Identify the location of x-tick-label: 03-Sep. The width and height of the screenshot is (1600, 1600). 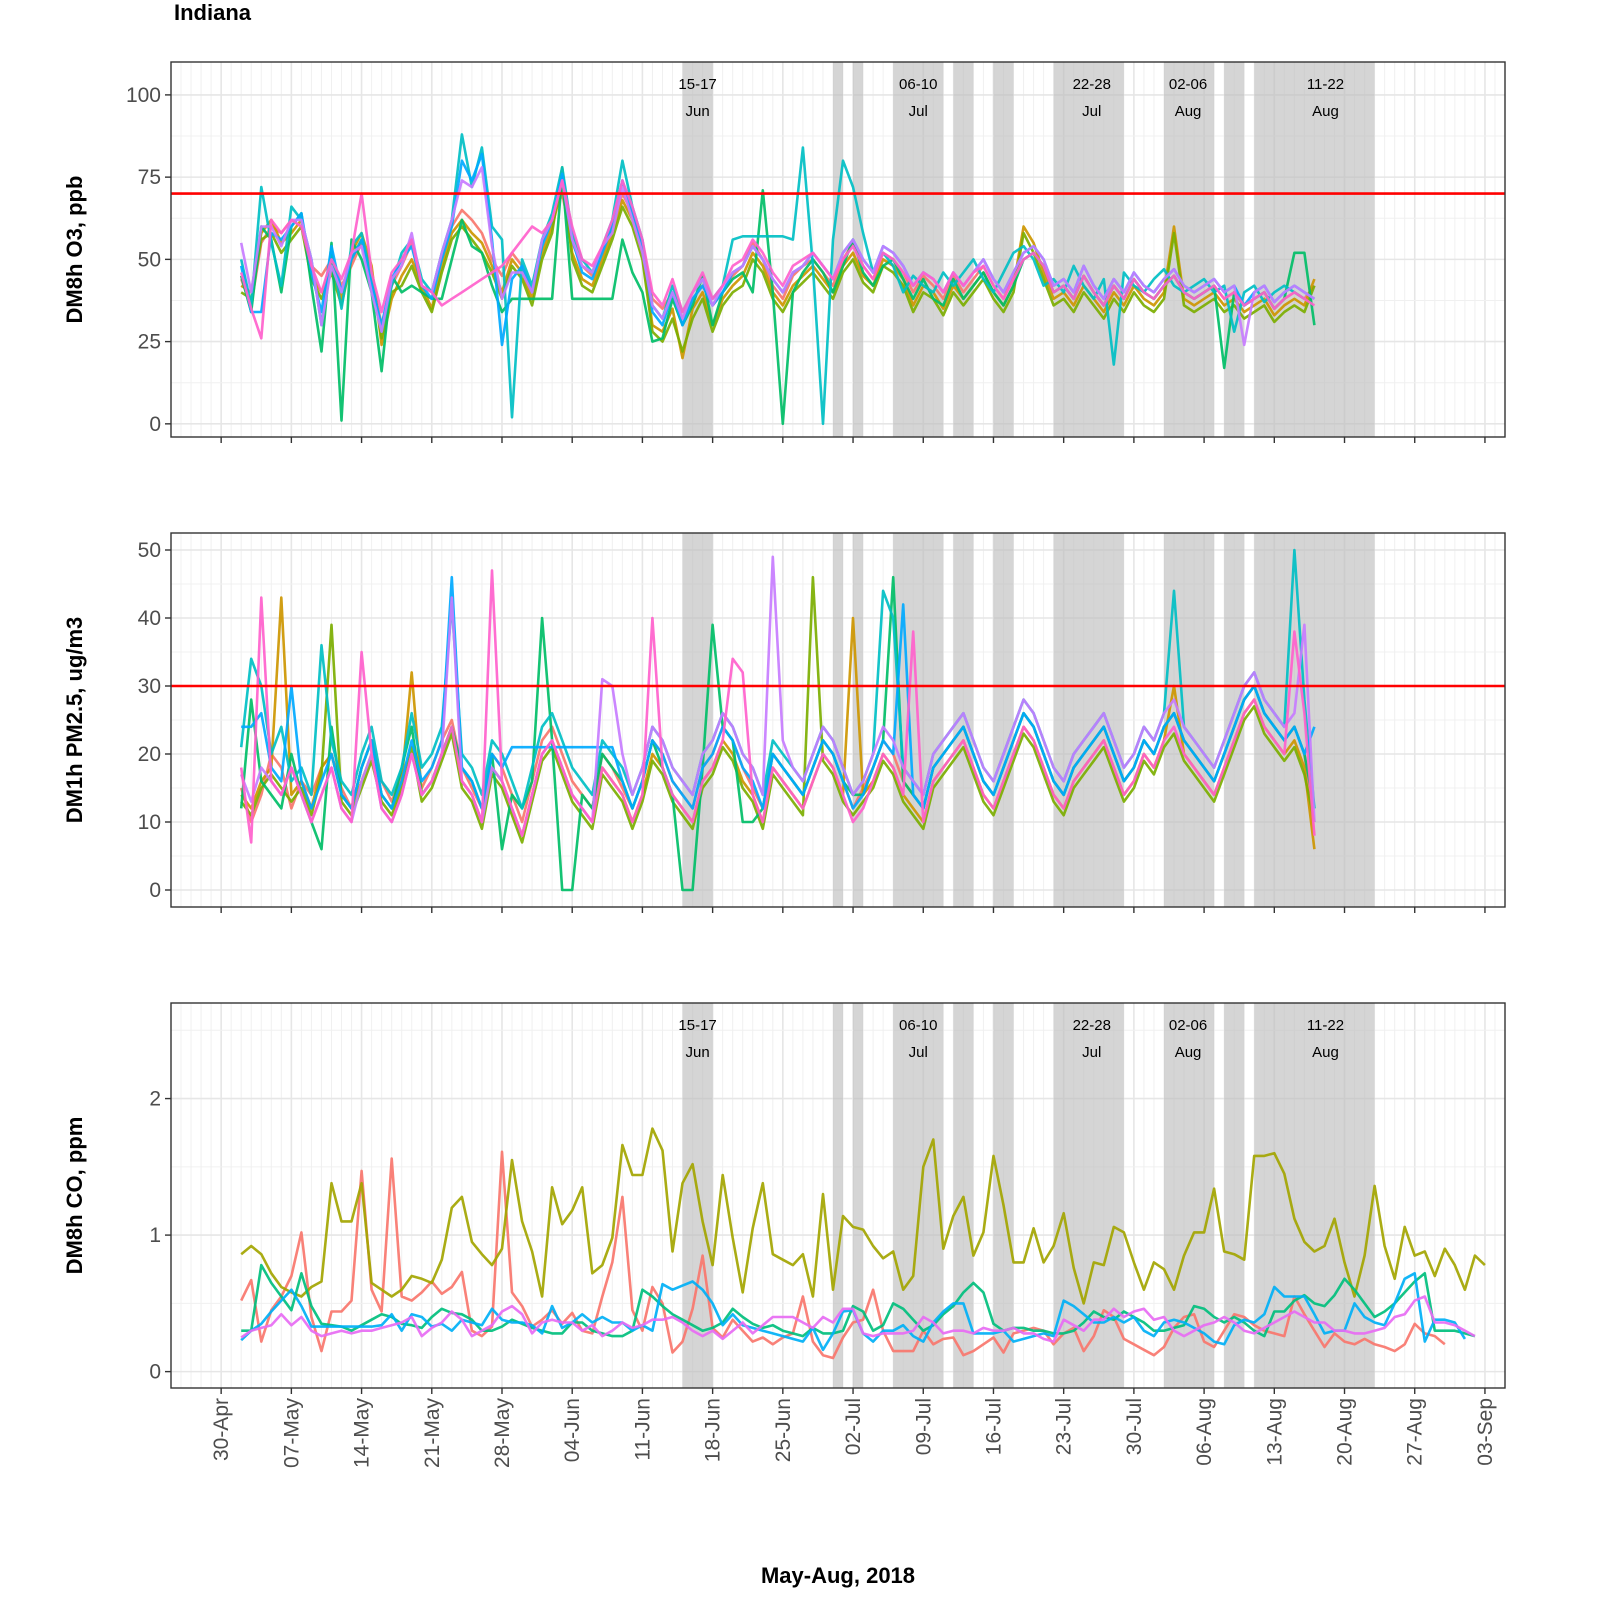
(1485, 1432).